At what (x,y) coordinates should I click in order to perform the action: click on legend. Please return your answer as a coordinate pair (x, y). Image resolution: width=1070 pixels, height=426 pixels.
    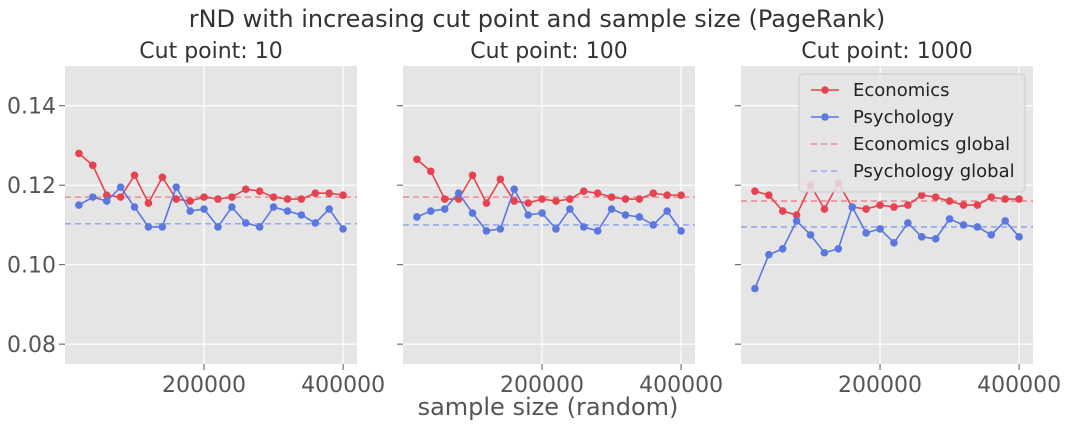
    Looking at the image, I should click on (912, 133).